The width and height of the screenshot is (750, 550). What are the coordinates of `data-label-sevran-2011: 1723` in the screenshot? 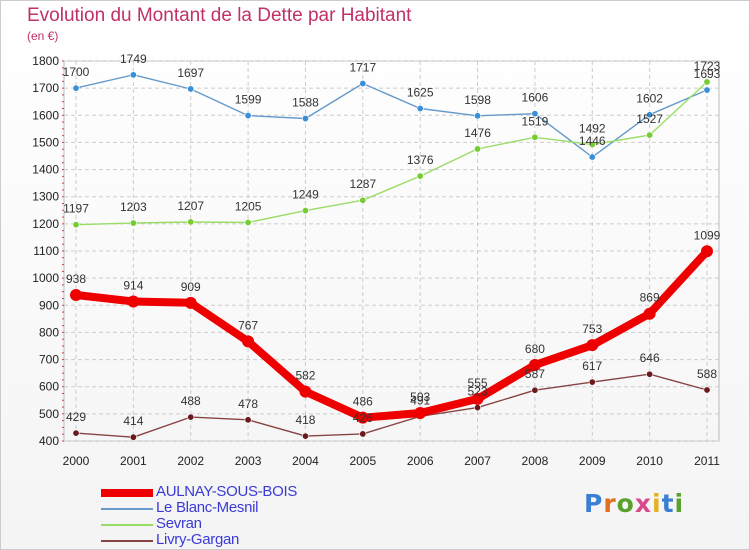 It's located at (707, 66).